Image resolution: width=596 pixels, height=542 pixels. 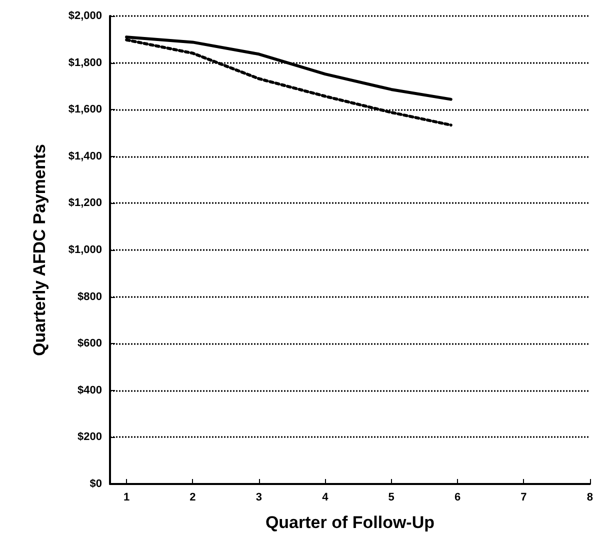 What do you see at coordinates (126, 498) in the screenshot?
I see `x-tick-label: 1` at bounding box center [126, 498].